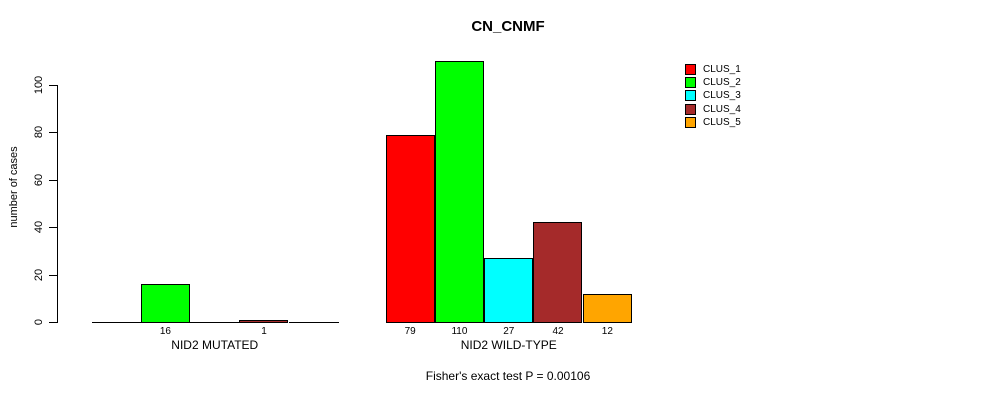 Image resolution: width=990 pixels, height=400 pixels. What do you see at coordinates (117, 322) in the screenshot?
I see `bar-clus_1-zero` at bounding box center [117, 322].